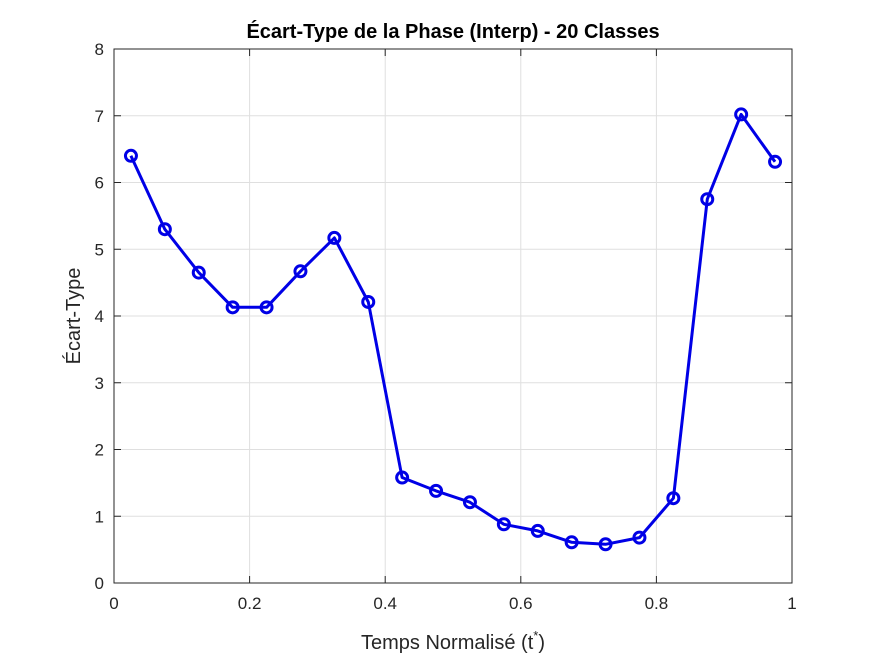 This screenshot has width=875, height=656. I want to click on x-tick-label: 0.4, so click(385, 603).